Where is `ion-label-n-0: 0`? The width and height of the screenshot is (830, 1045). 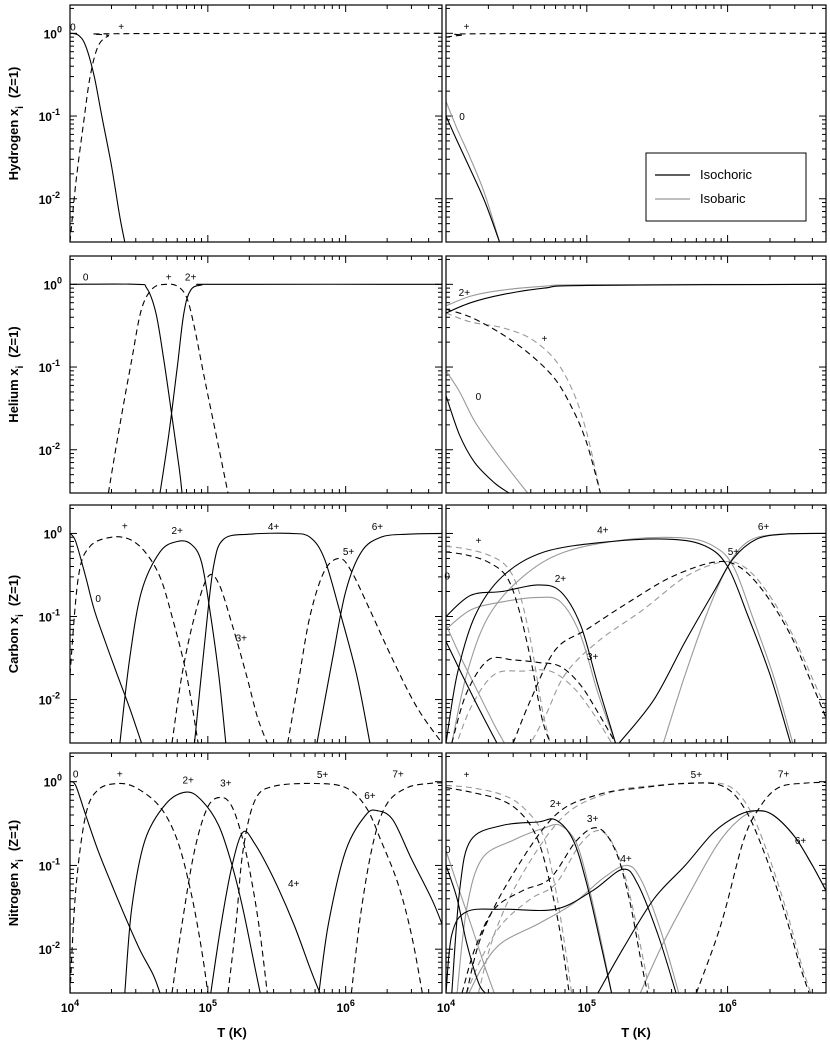 ion-label-n-0: 0 is located at coordinates (76, 775).